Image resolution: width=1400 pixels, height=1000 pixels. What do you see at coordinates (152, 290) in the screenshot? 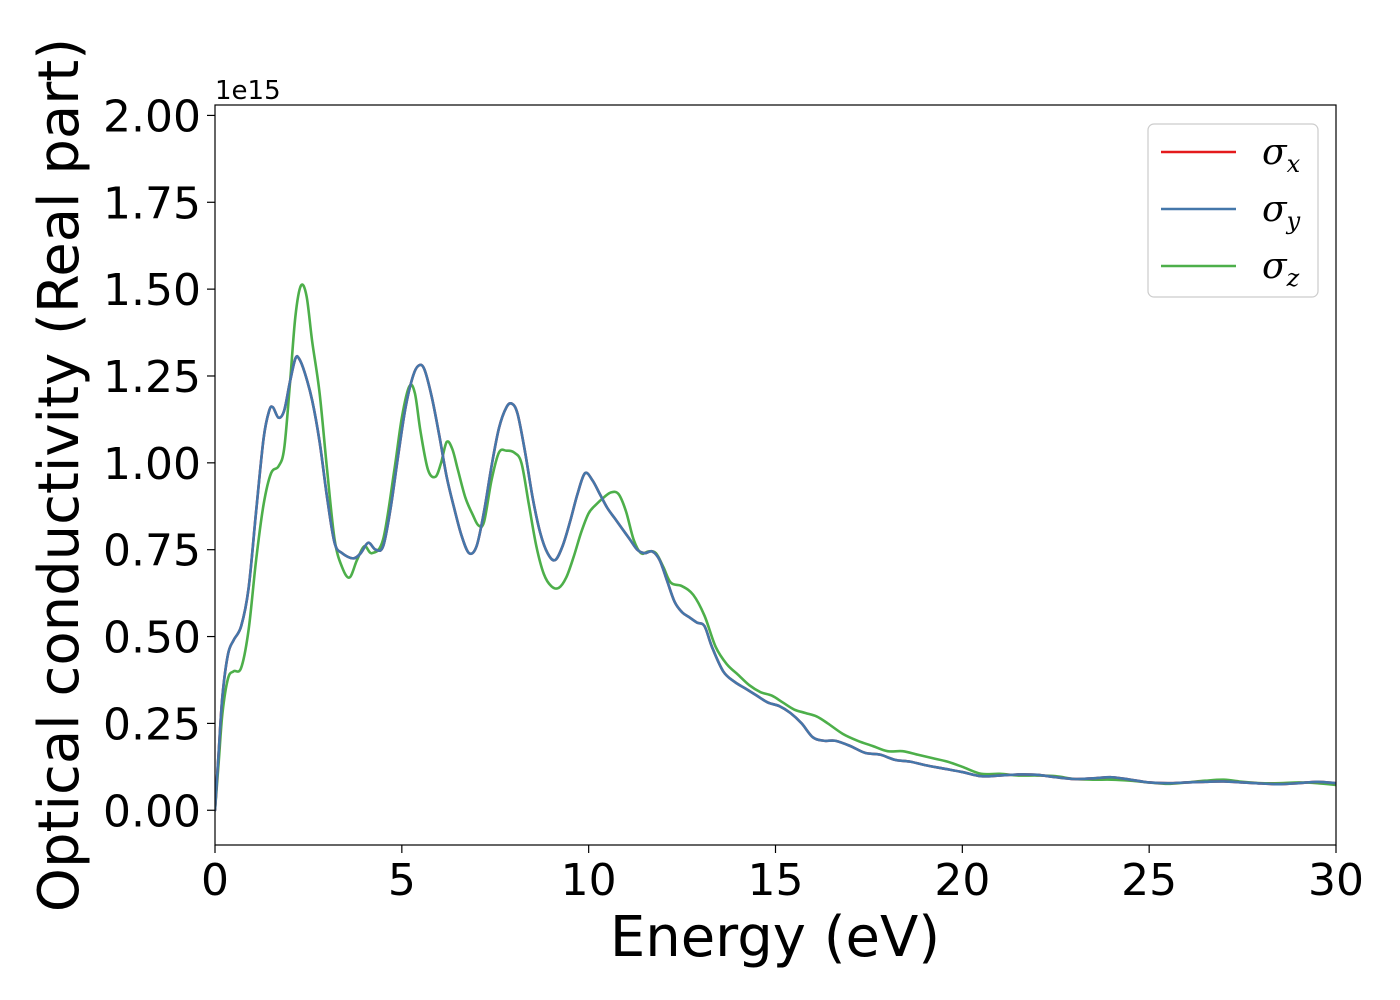
I see `y-tick-label: 1.50` at bounding box center [152, 290].